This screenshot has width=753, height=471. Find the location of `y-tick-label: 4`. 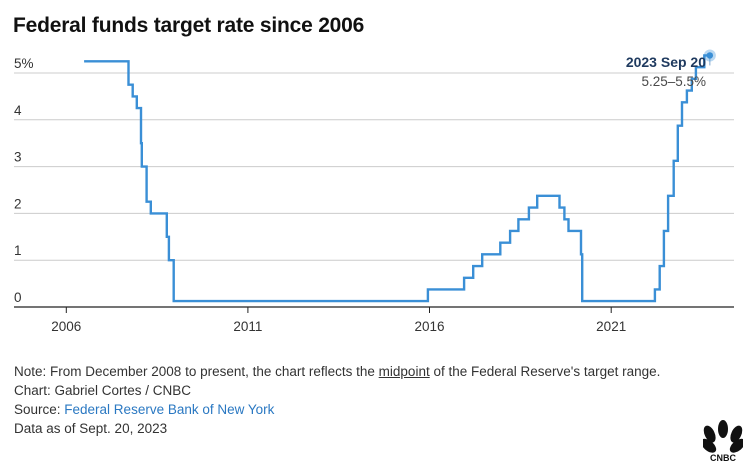

y-tick-label: 4 is located at coordinates (18, 110).